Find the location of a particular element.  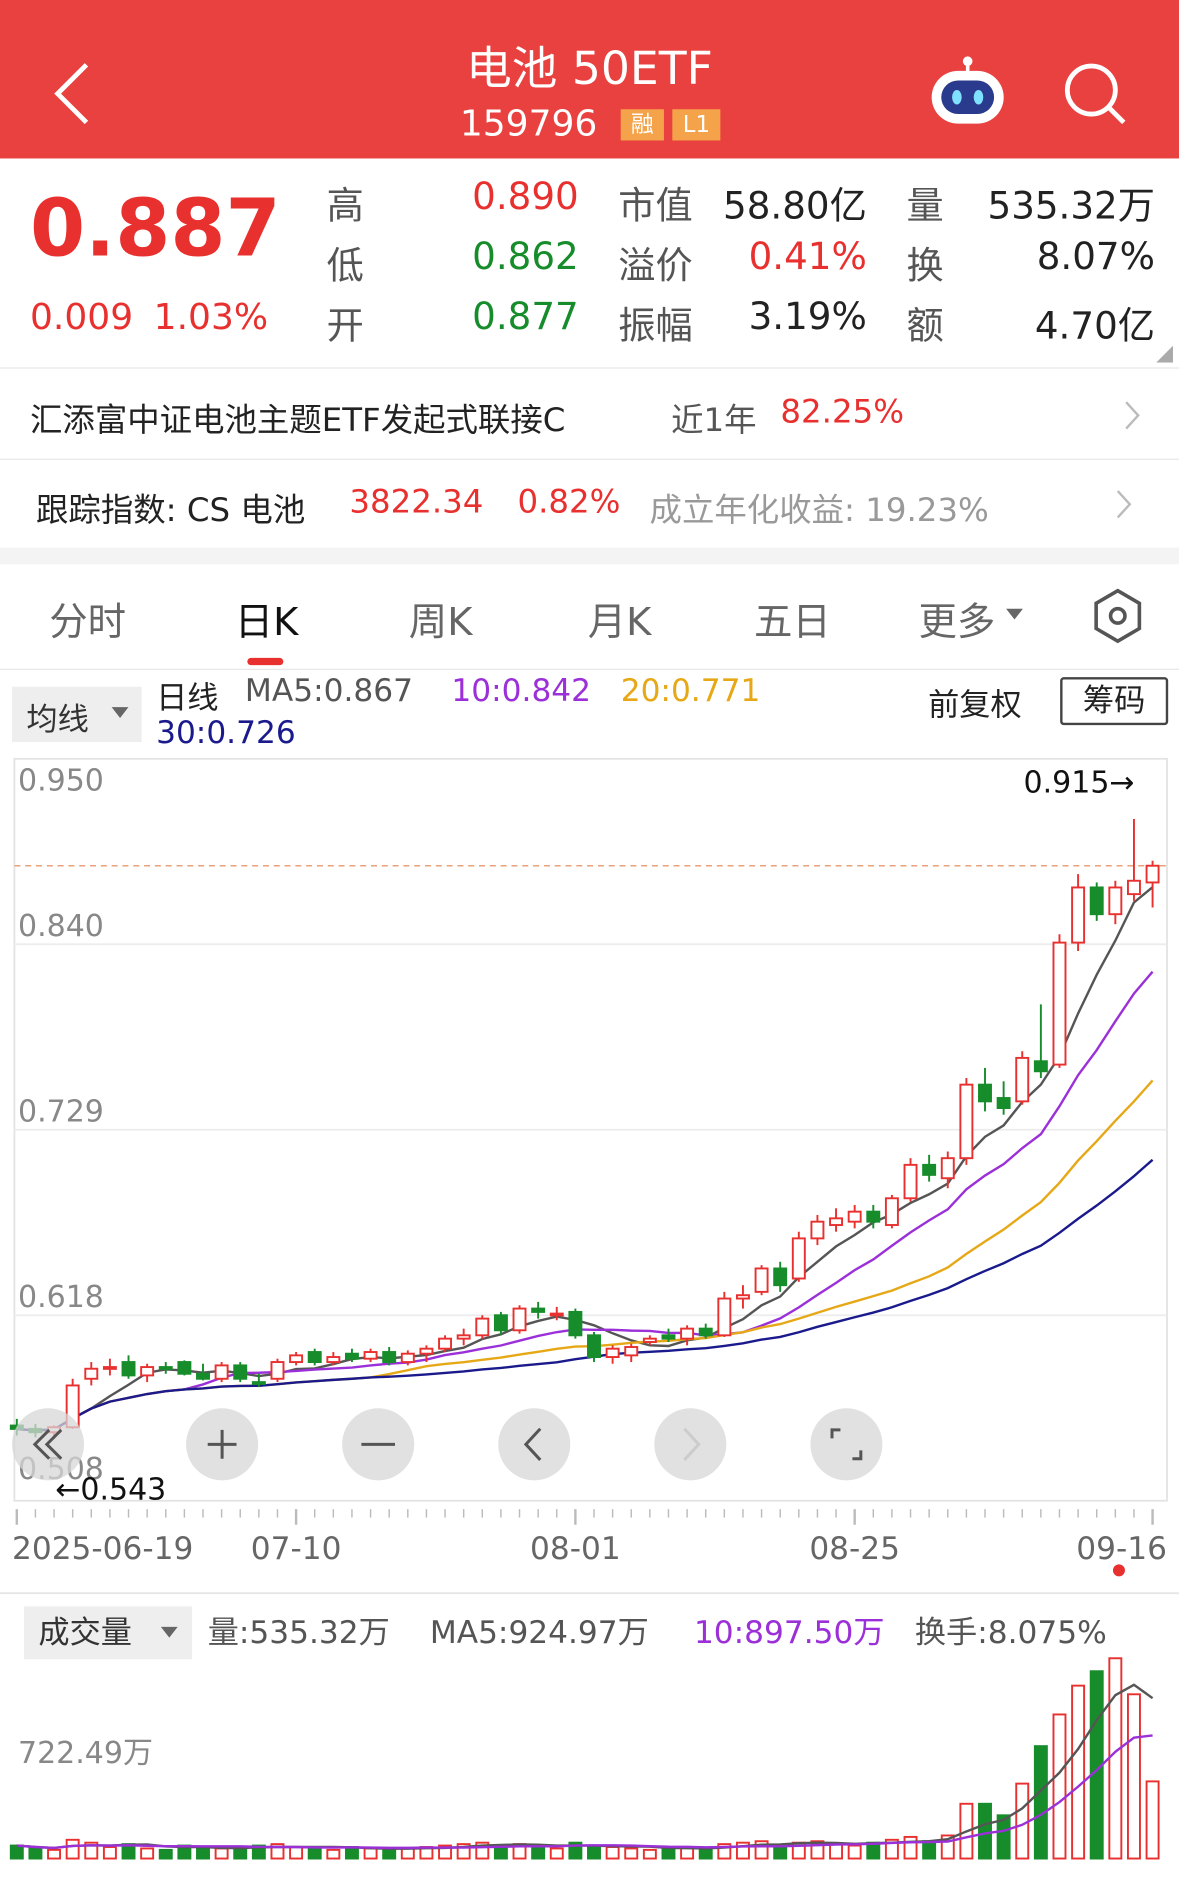

gap is located at coordinates (589, 556).